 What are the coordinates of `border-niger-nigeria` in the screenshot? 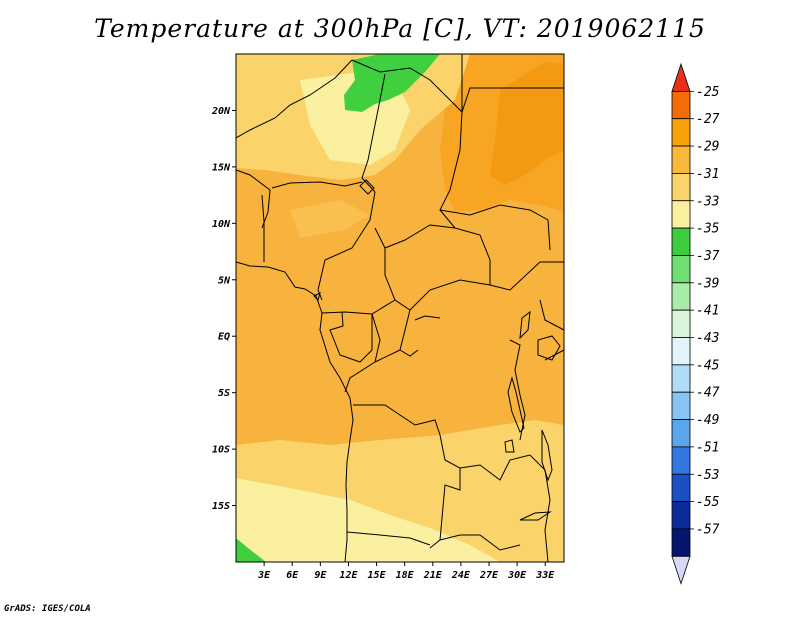 It's located at (317, 185).